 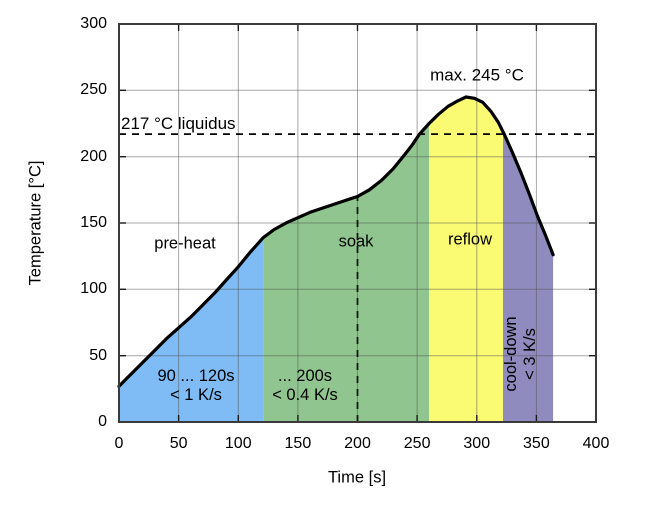 I want to click on liquidus-annotation: 217 °C liquidus, so click(x=178, y=123).